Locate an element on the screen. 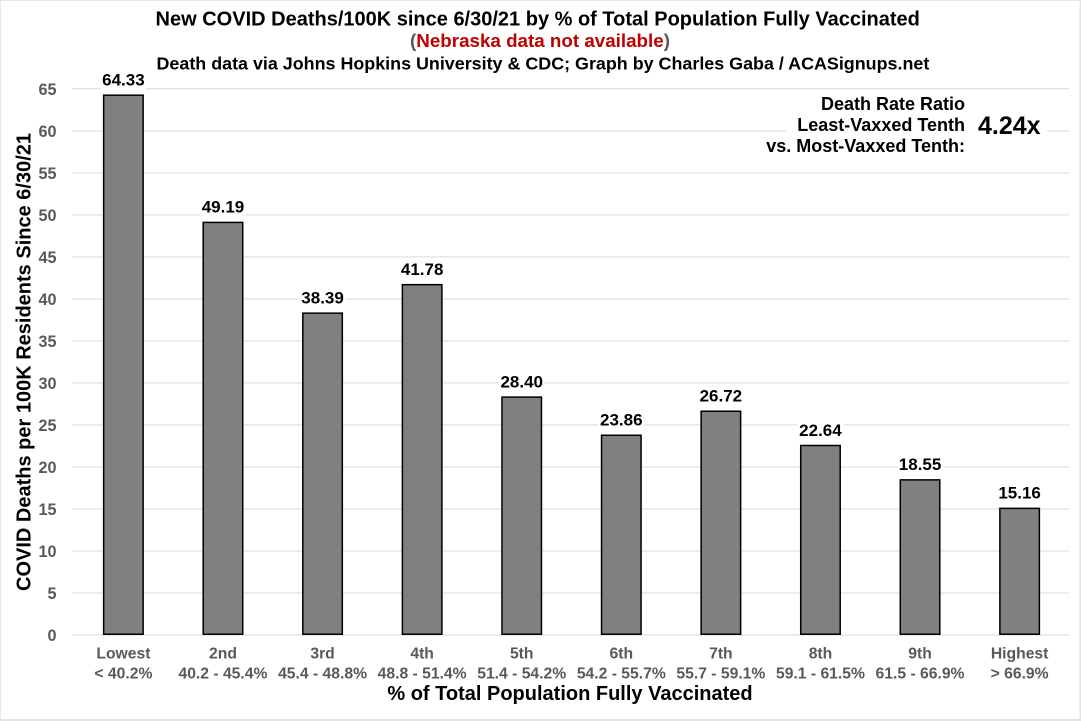 This screenshot has width=1081, height=721. svg-text: 20 is located at coordinates (47, 468).